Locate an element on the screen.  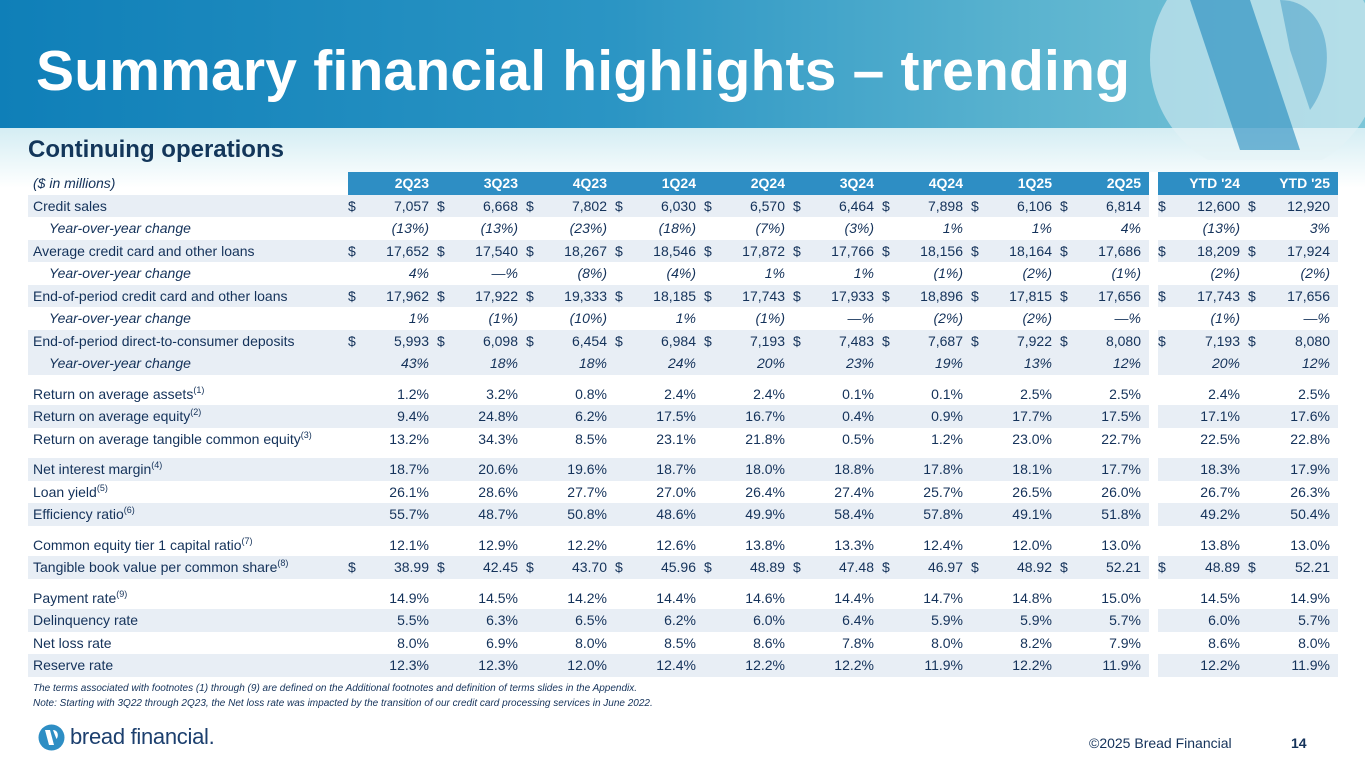
value-cell: 12.4% is located at coordinates (659, 665).